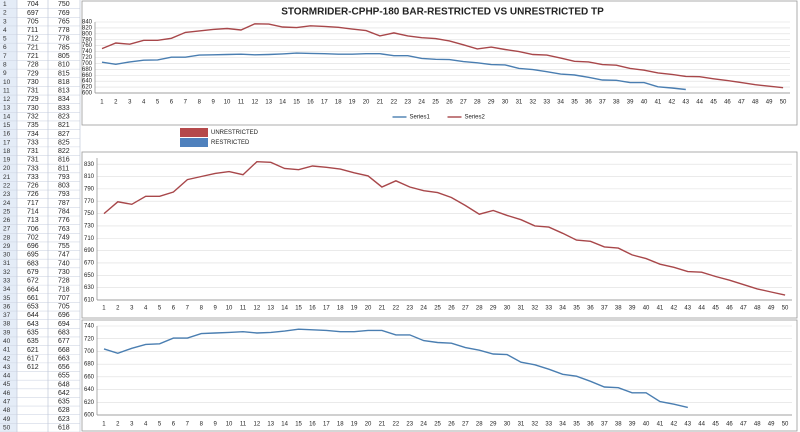  Describe the element at coordinates (423, 425) in the screenshot. I see `x-tick-label: 24` at that location.